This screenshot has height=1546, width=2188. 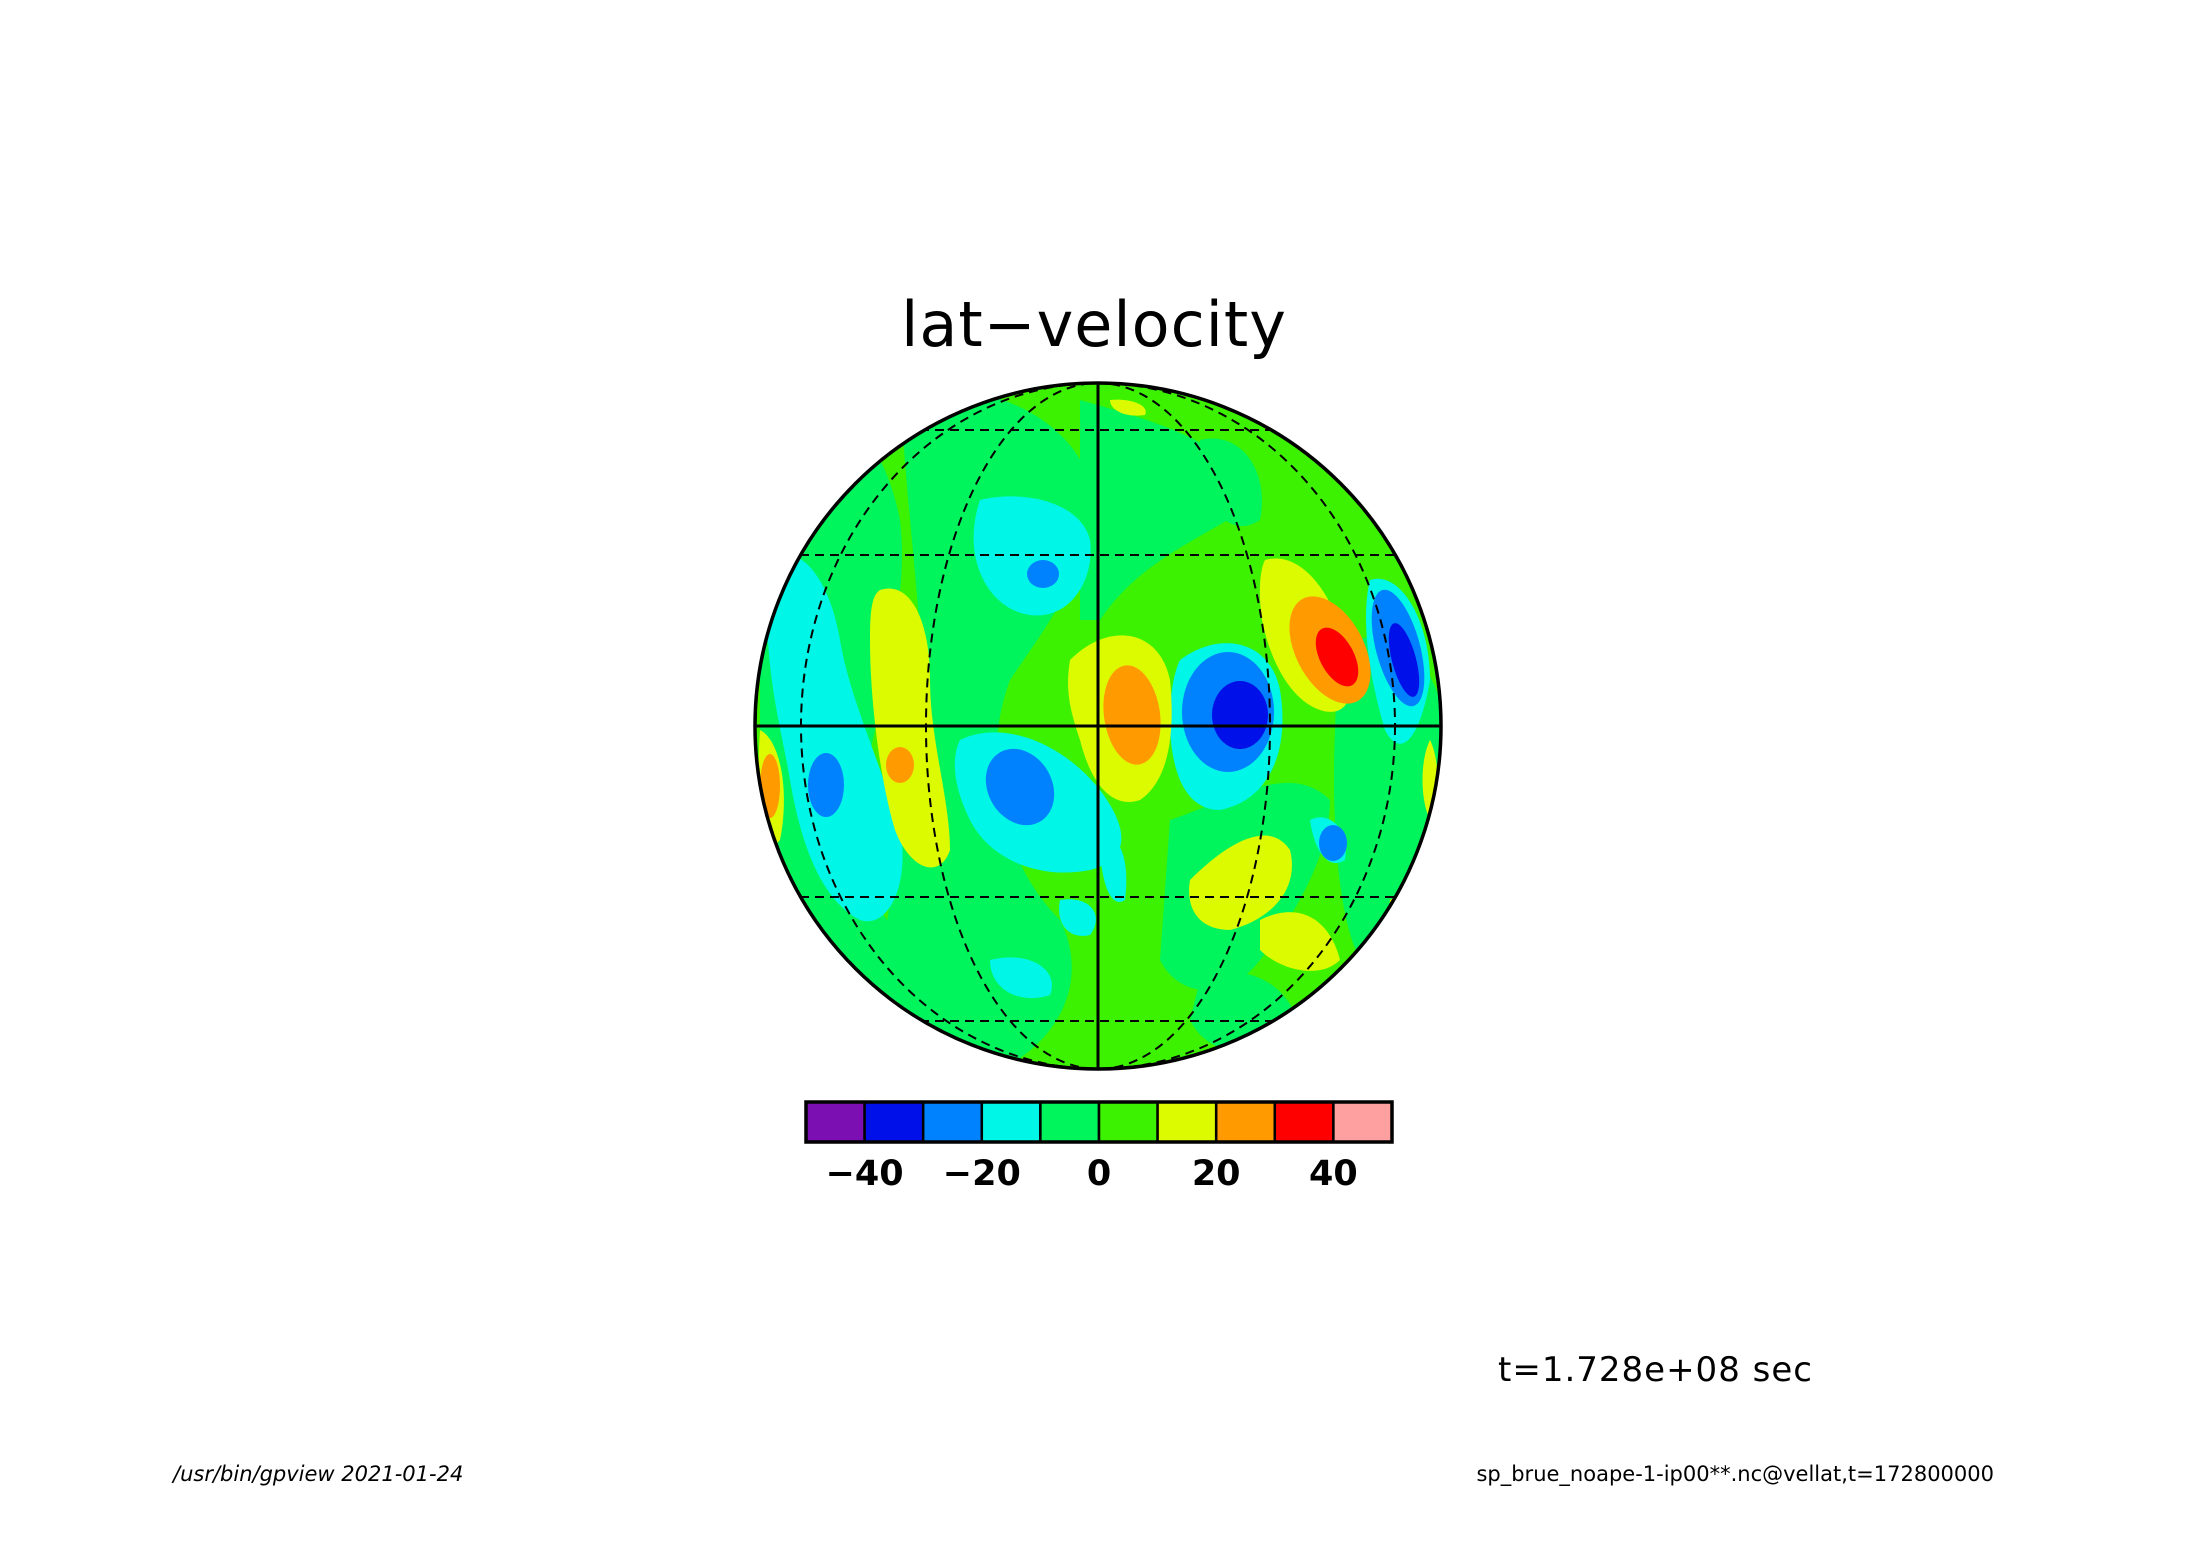 I want to click on graticule-solid, so click(x=1098, y=726).